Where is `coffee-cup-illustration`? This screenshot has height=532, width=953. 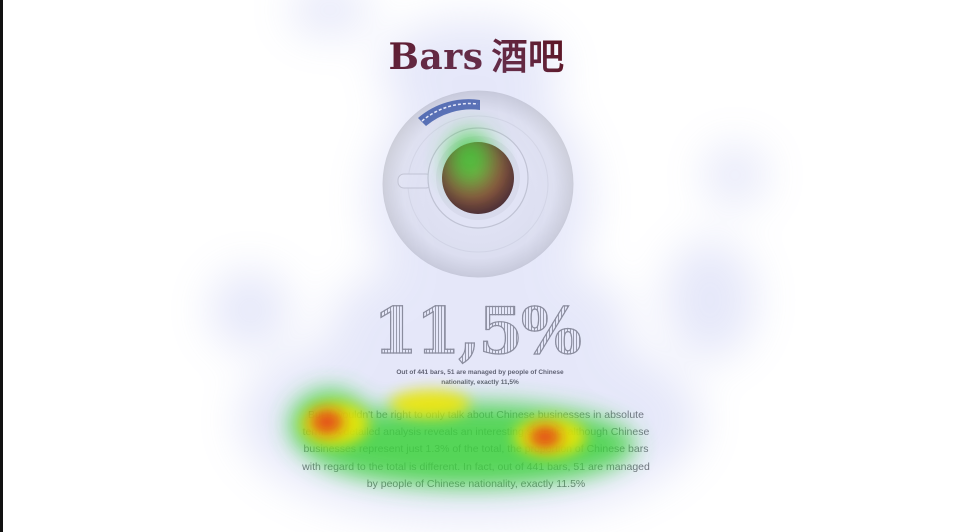 coffee-cup-illustration is located at coordinates (478, 184).